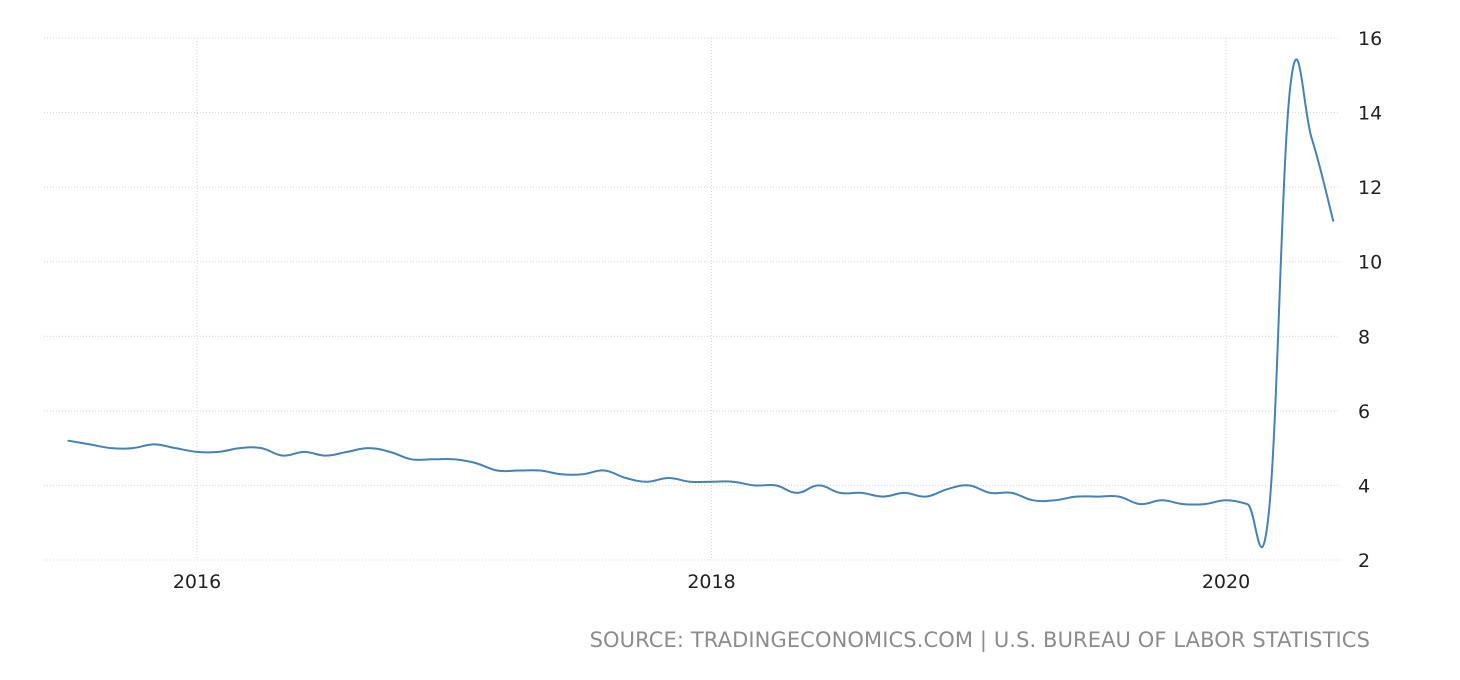  What do you see at coordinates (1370, 39) in the screenshot?
I see `y-tick-label: 16` at bounding box center [1370, 39].